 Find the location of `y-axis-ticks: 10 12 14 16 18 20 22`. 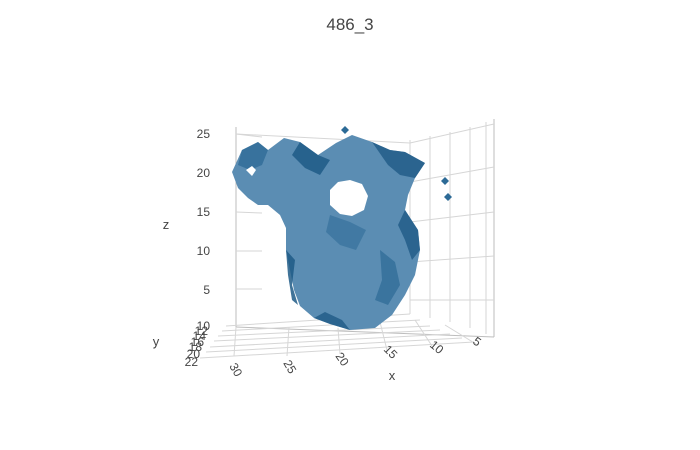

y-axis-ticks: 10 12 14 16 18 20 22 is located at coordinates (198, 344).